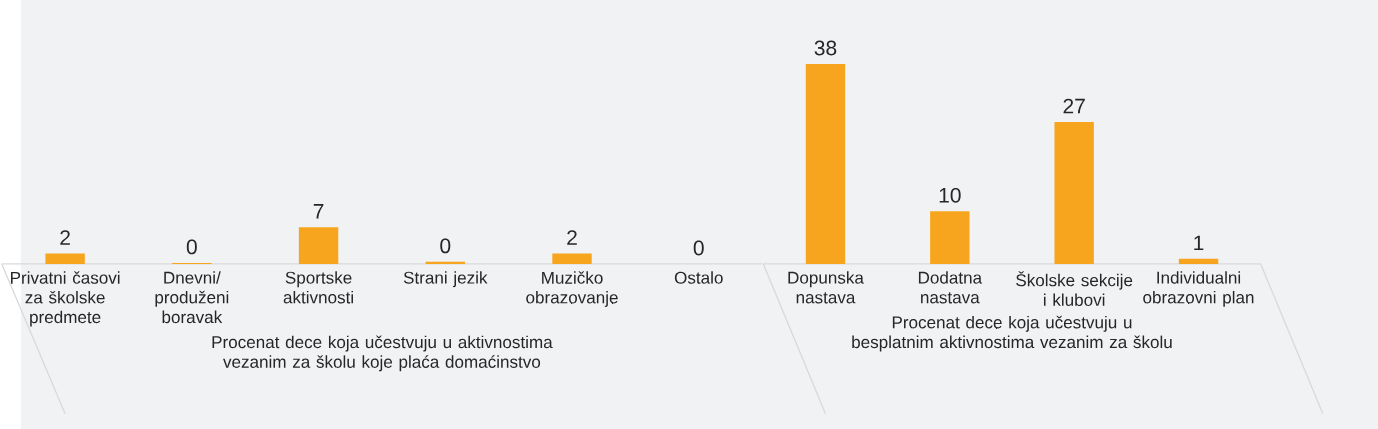 Image resolution: width=1378 pixels, height=429 pixels. What do you see at coordinates (572, 289) in the screenshot?
I see `x-tick-label: Muzičko obrazovanje` at bounding box center [572, 289].